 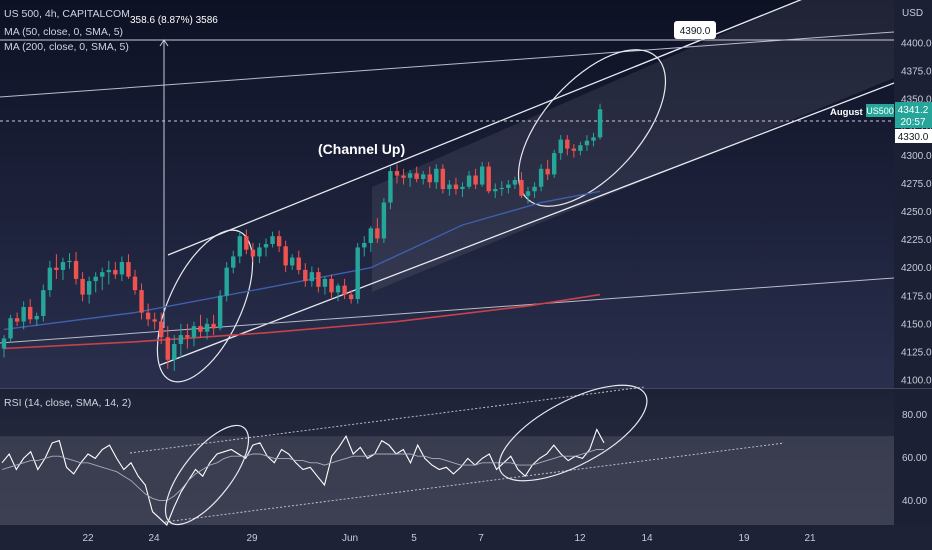 What do you see at coordinates (207, 475) in the screenshot?
I see `rsi-ellipse-left` at bounding box center [207, 475].